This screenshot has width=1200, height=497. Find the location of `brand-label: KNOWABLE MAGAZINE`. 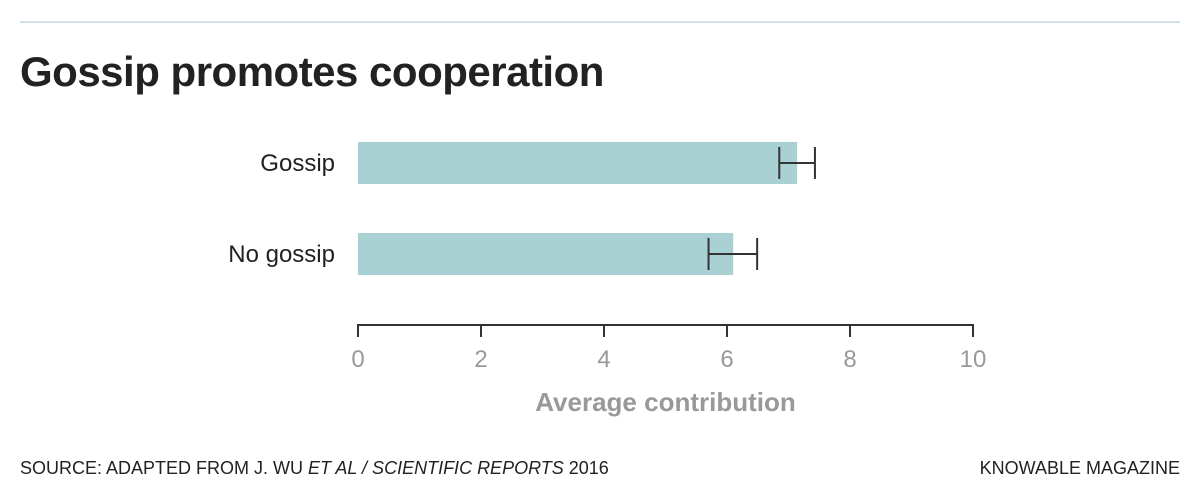

brand-label: KNOWABLE MAGAZINE is located at coordinates (1079, 468).